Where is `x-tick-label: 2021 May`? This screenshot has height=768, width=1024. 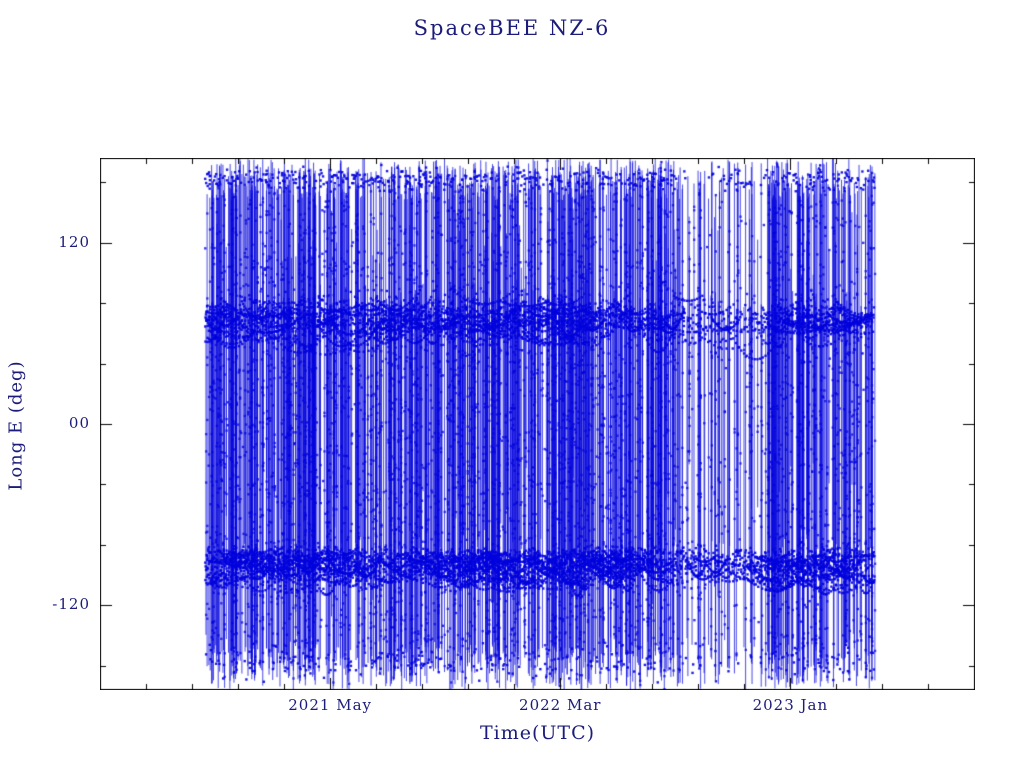 x-tick-label: 2021 May is located at coordinates (330, 705).